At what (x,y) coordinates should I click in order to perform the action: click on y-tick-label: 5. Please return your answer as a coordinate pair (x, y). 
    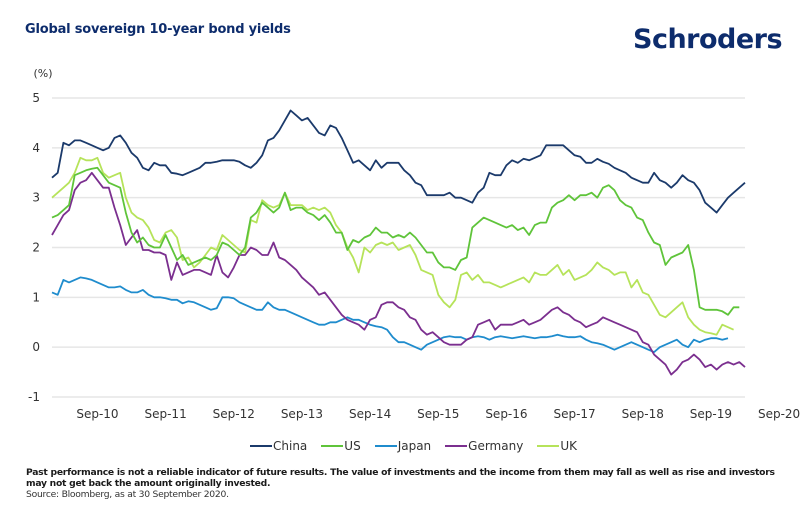
    Looking at the image, I should click on (36, 98).